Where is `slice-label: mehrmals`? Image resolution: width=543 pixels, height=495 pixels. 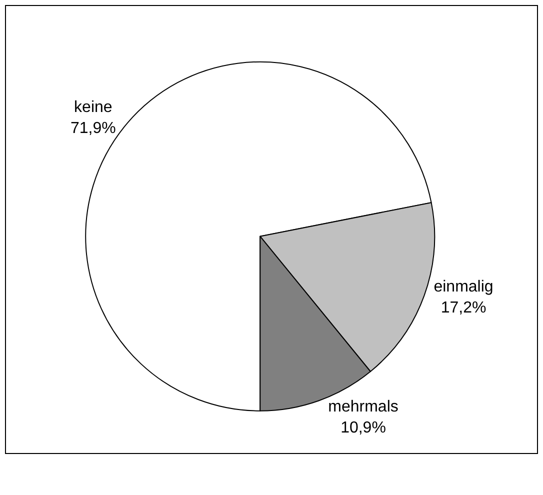 slice-label: mehrmals is located at coordinates (363, 407).